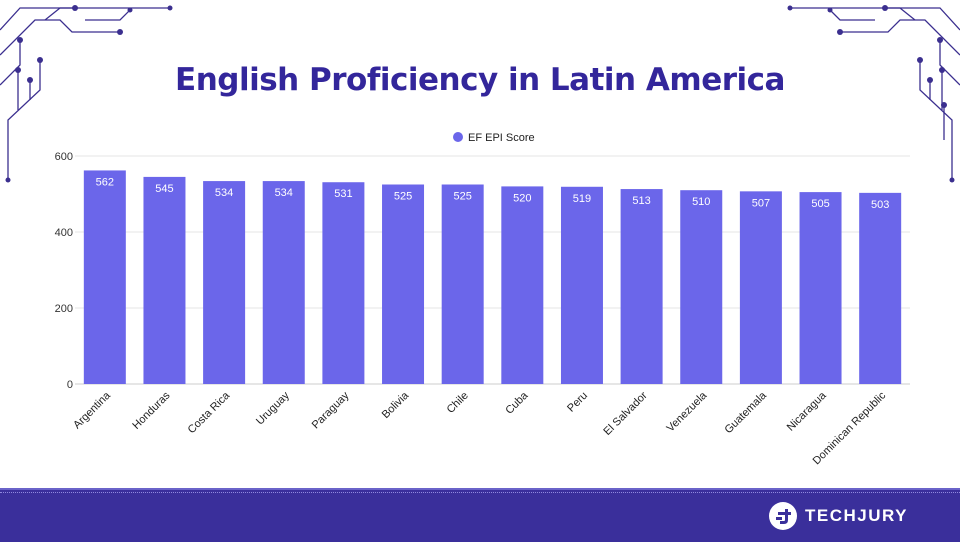 This screenshot has height=542, width=960. Describe the element at coordinates (164, 189) in the screenshot. I see `bar-value-label: 545` at that location.